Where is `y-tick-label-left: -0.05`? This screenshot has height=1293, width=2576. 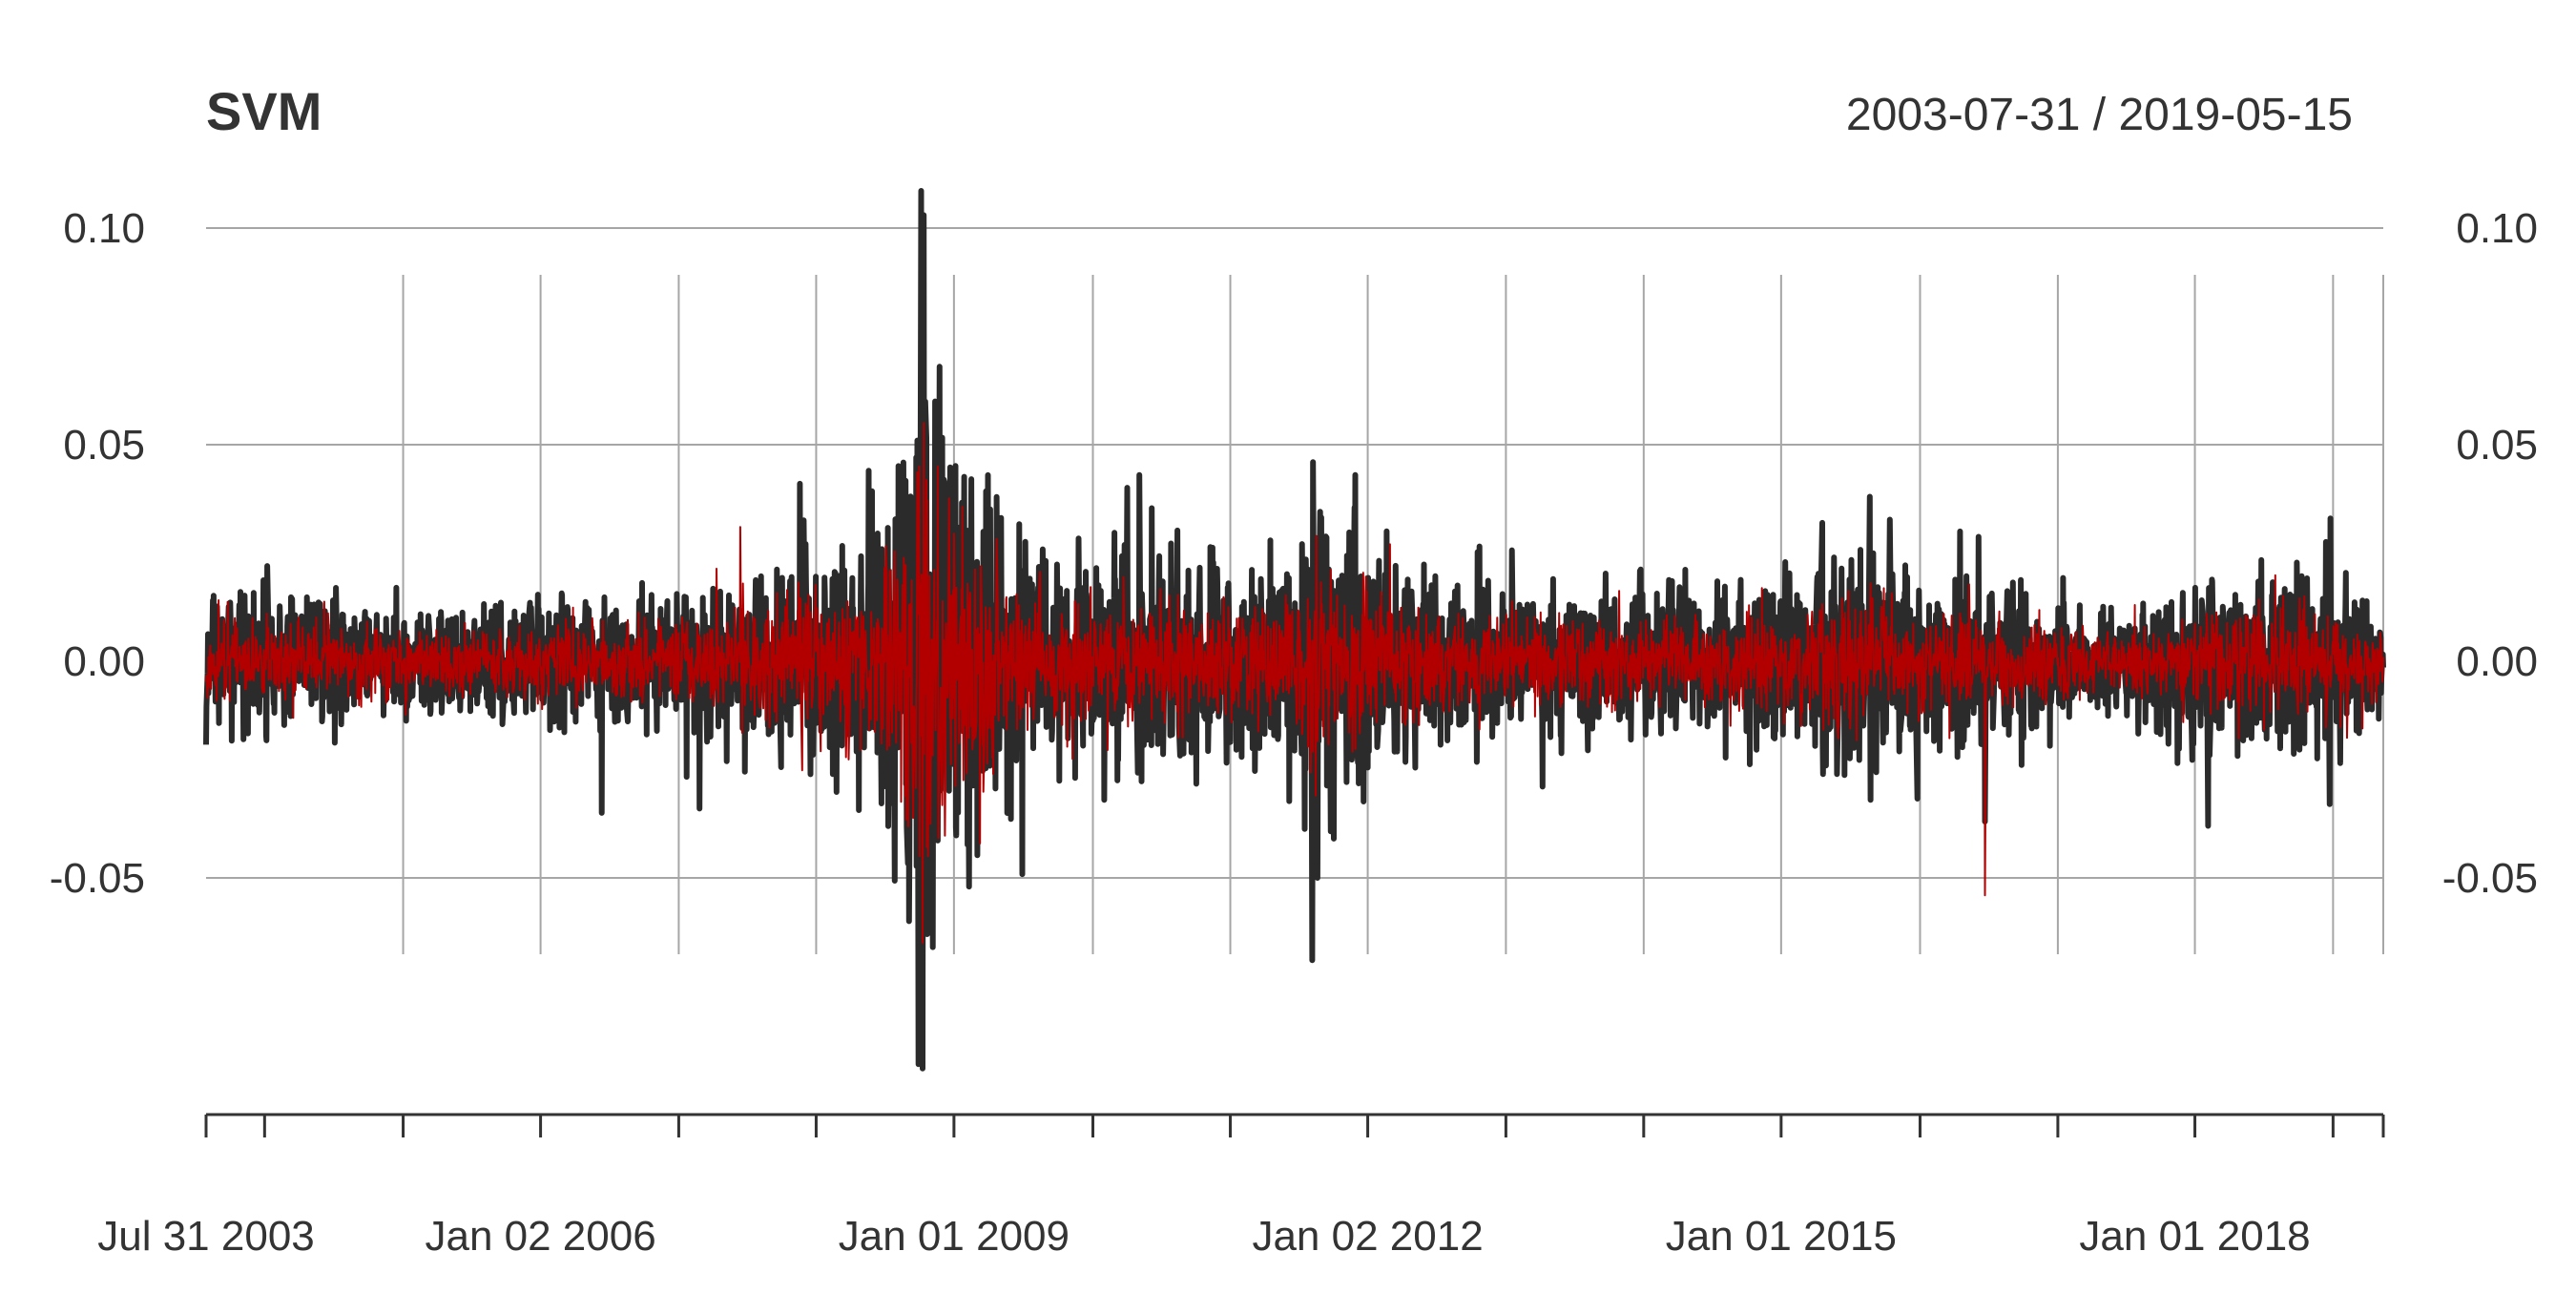 y-tick-label-left: -0.05 is located at coordinates (97, 878).